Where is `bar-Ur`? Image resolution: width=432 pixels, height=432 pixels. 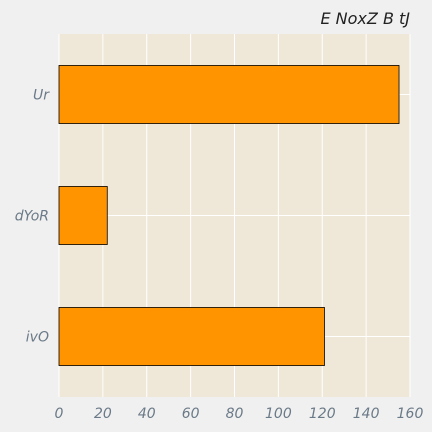 bar-Ur is located at coordinates (229, 94).